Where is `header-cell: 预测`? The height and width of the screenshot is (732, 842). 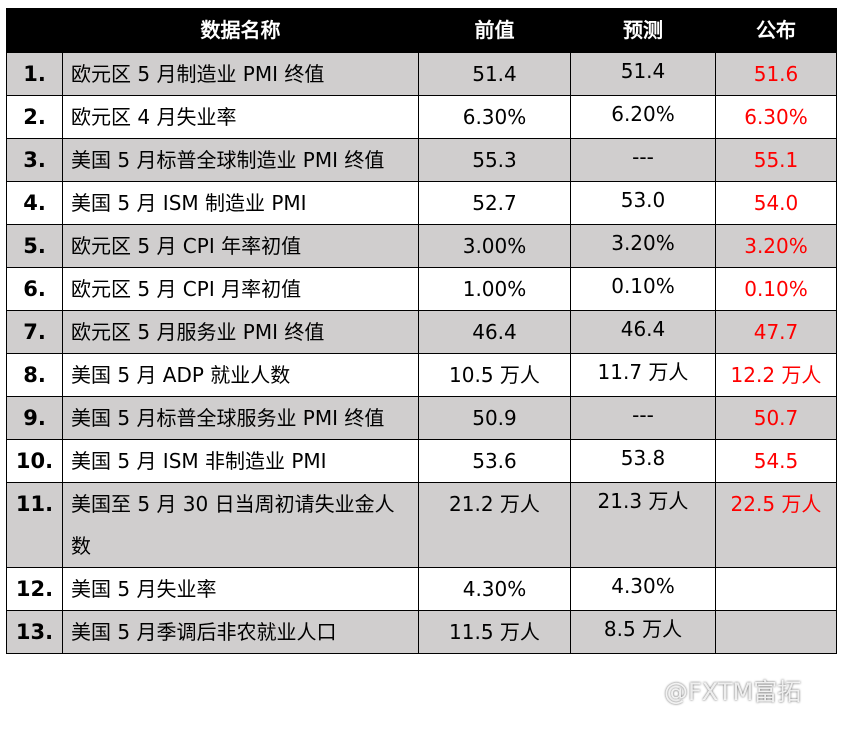 header-cell: 预测 is located at coordinates (643, 30).